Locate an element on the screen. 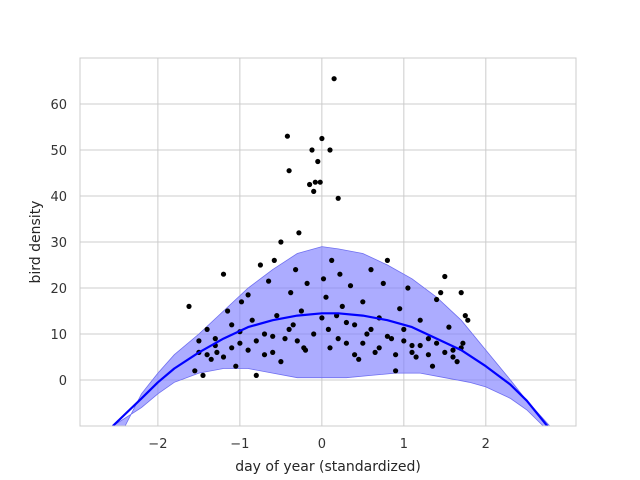 This screenshot has width=640, height=480. y-tick-label: 60 is located at coordinates (58, 105).